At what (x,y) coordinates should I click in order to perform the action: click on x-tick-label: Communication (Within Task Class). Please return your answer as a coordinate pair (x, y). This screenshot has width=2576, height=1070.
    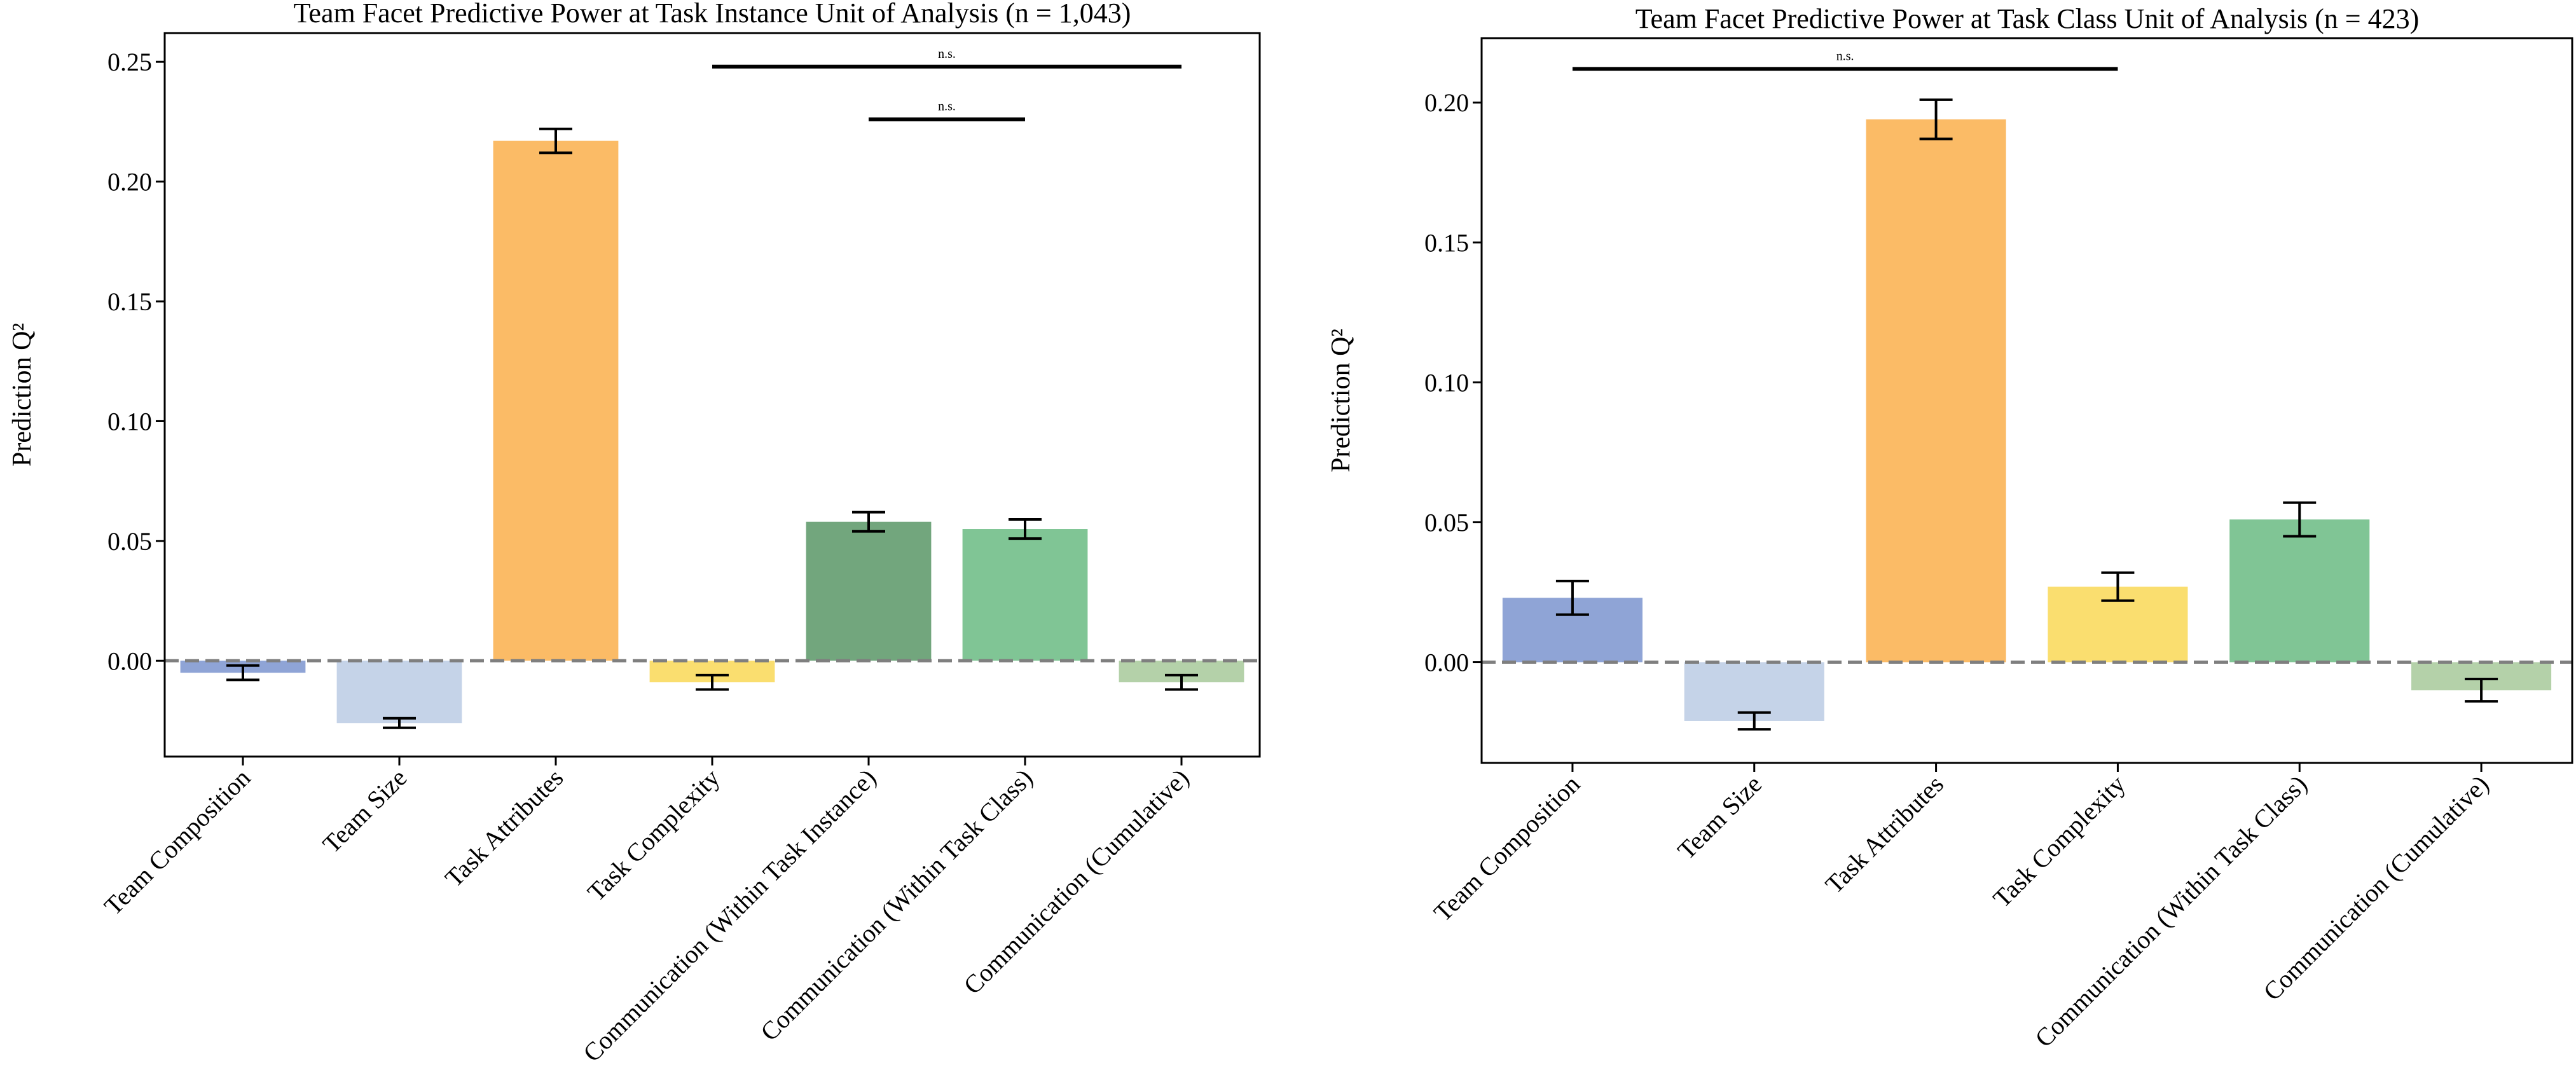
    Looking at the image, I should click on (896, 905).